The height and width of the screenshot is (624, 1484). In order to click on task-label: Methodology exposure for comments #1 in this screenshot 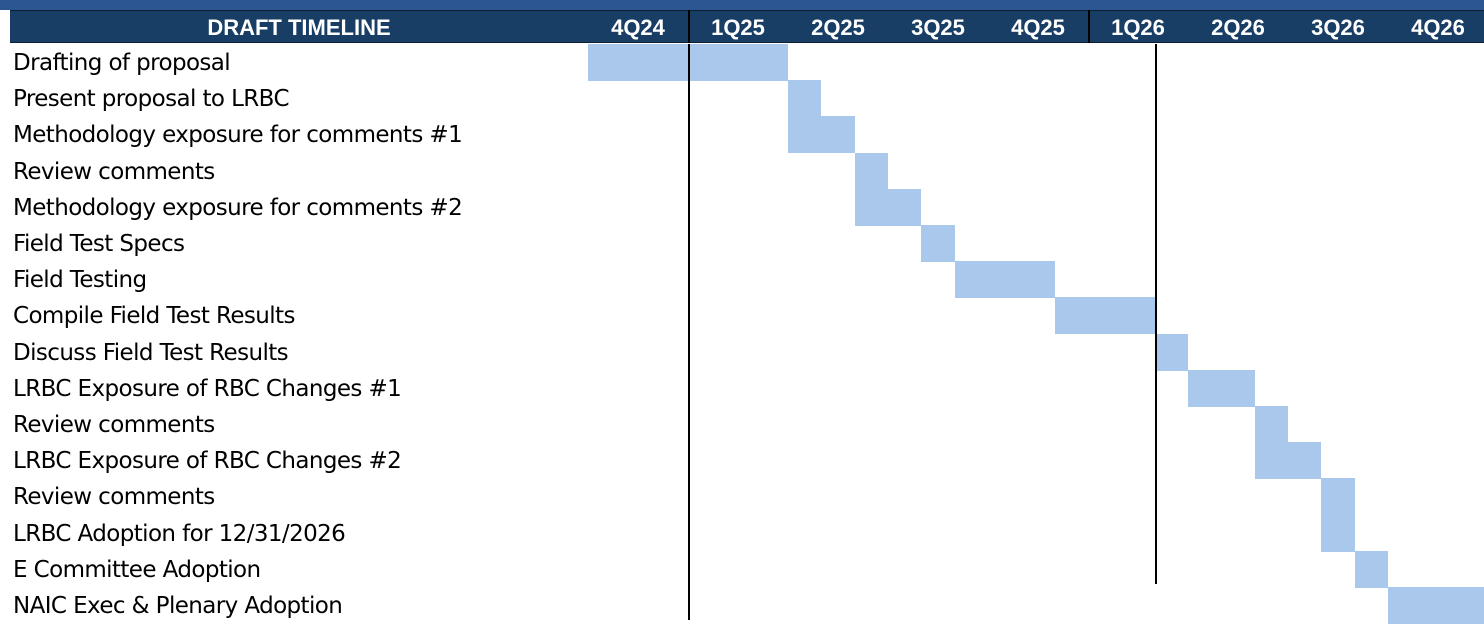, I will do `click(238, 135)`.